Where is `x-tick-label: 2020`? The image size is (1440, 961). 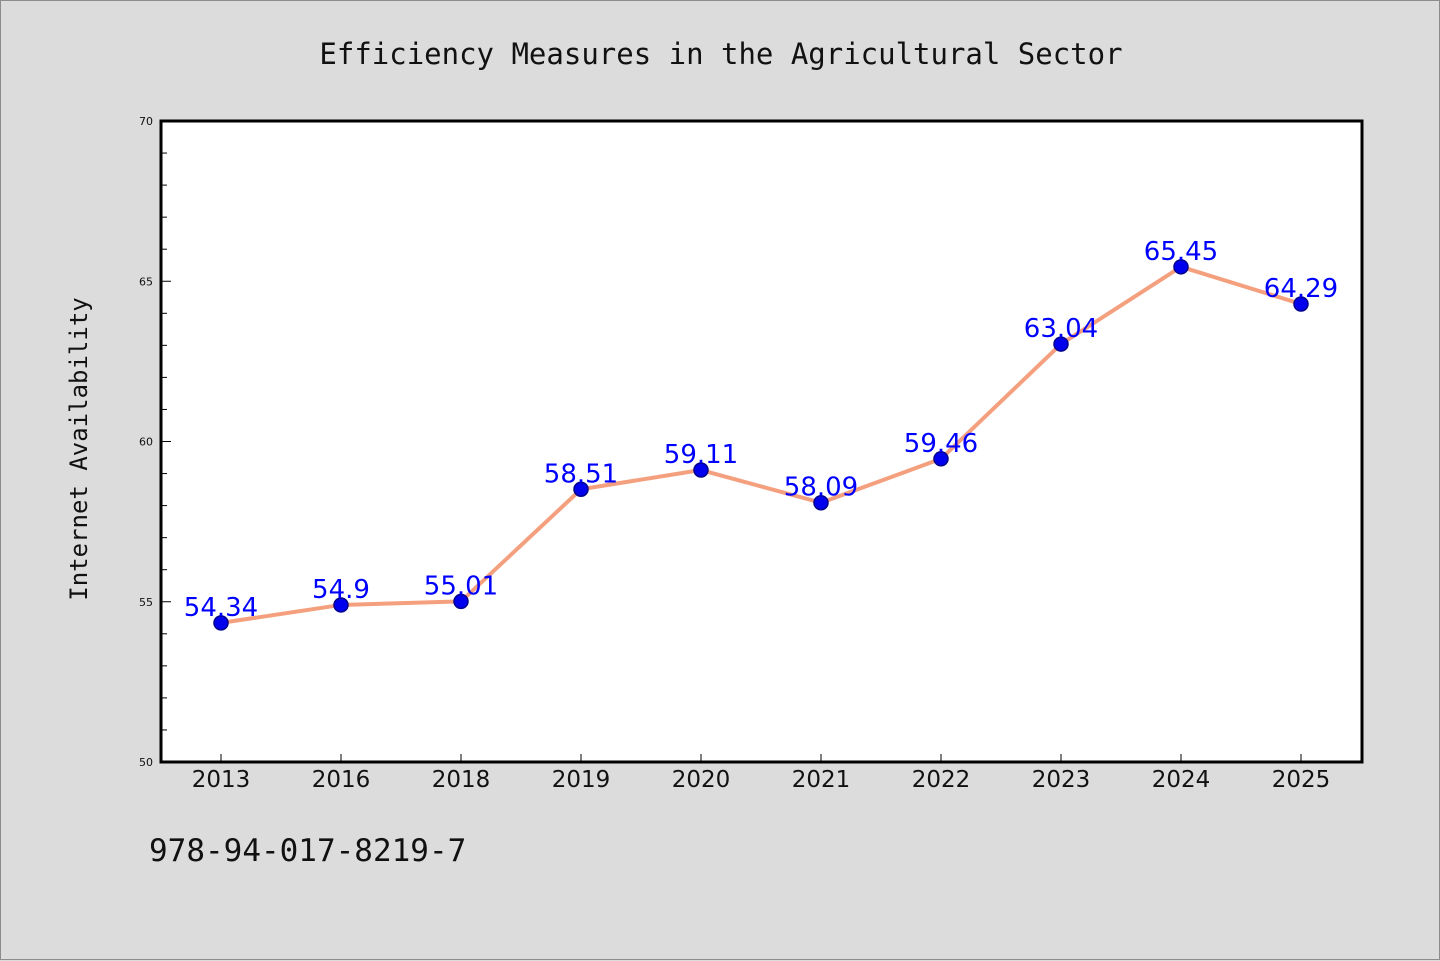
x-tick-label: 2020 is located at coordinates (701, 780).